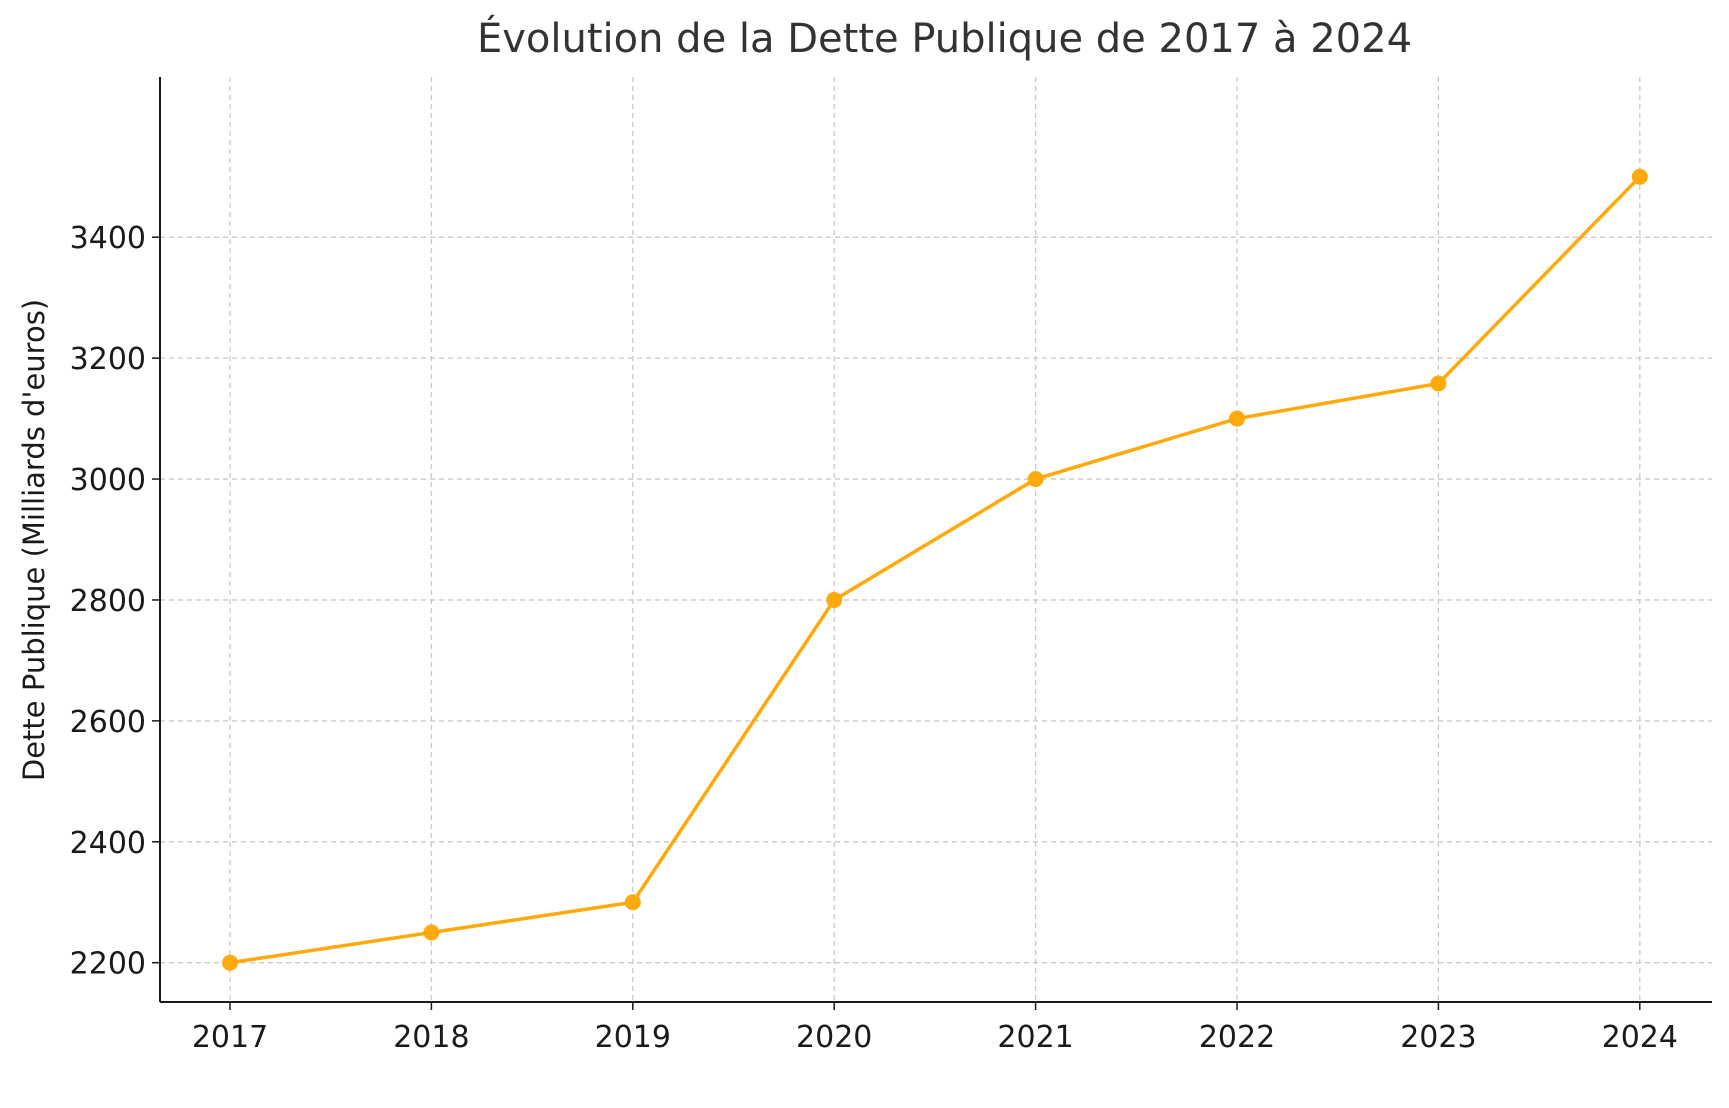  Describe the element at coordinates (834, 1037) in the screenshot. I see `x-tick-label: 2020` at that location.